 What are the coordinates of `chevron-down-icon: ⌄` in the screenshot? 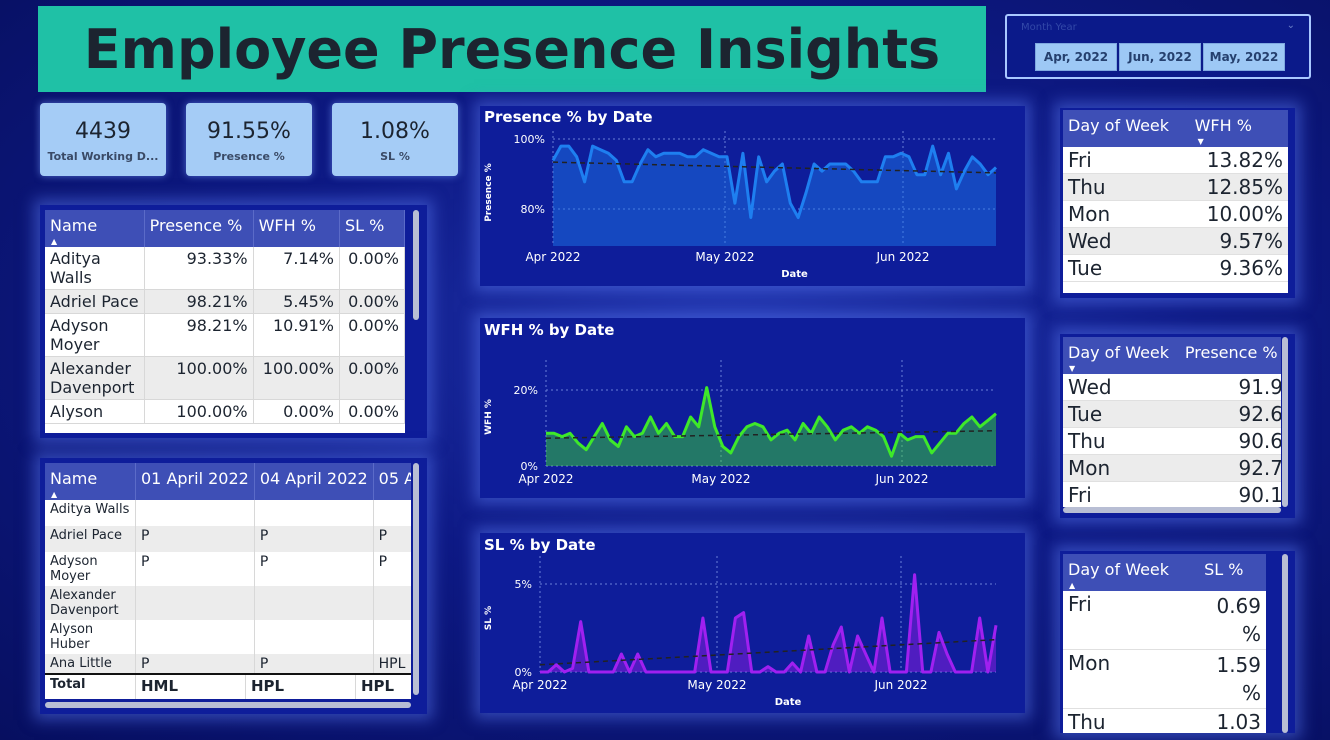 It's located at (1290, 25).